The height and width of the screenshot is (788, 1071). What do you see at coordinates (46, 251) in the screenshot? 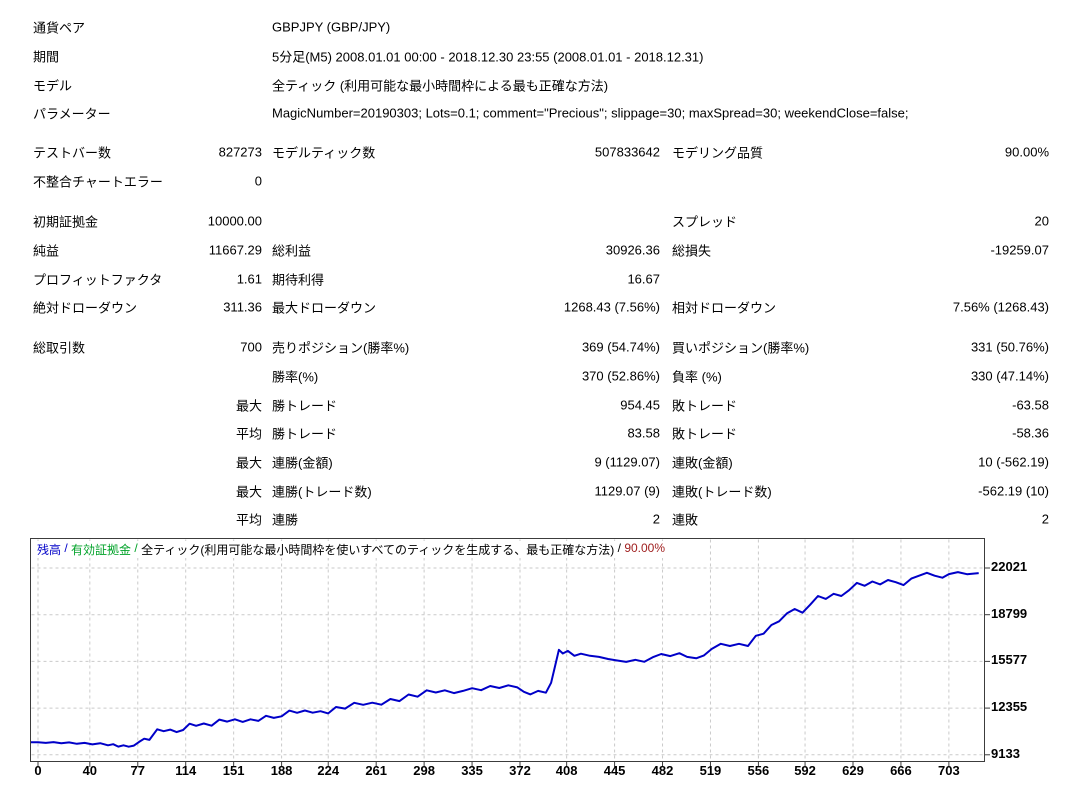
I see `stat-label: 純益` at bounding box center [46, 251].